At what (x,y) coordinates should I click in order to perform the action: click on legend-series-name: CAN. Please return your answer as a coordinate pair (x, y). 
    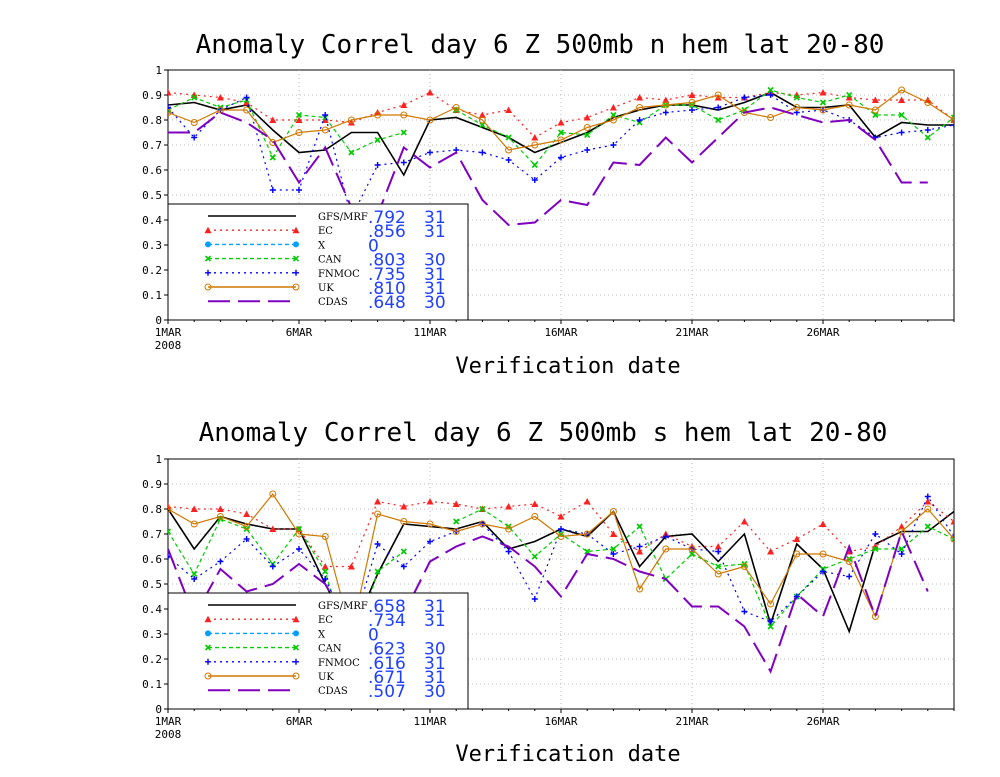
    Looking at the image, I should click on (330, 260).